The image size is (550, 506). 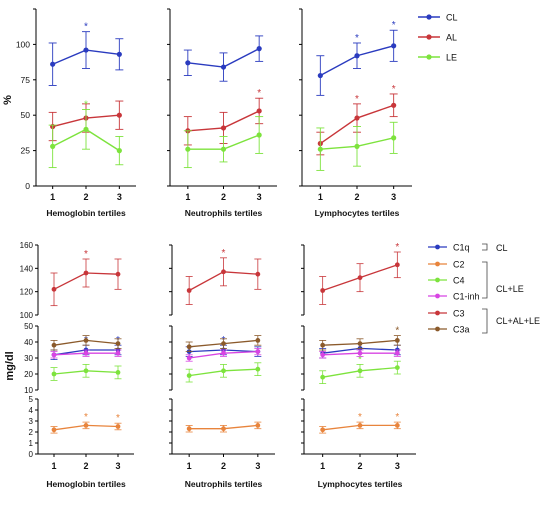 What do you see at coordinates (223, 276) in the screenshot?
I see `series-c3: *` at bounding box center [223, 276].